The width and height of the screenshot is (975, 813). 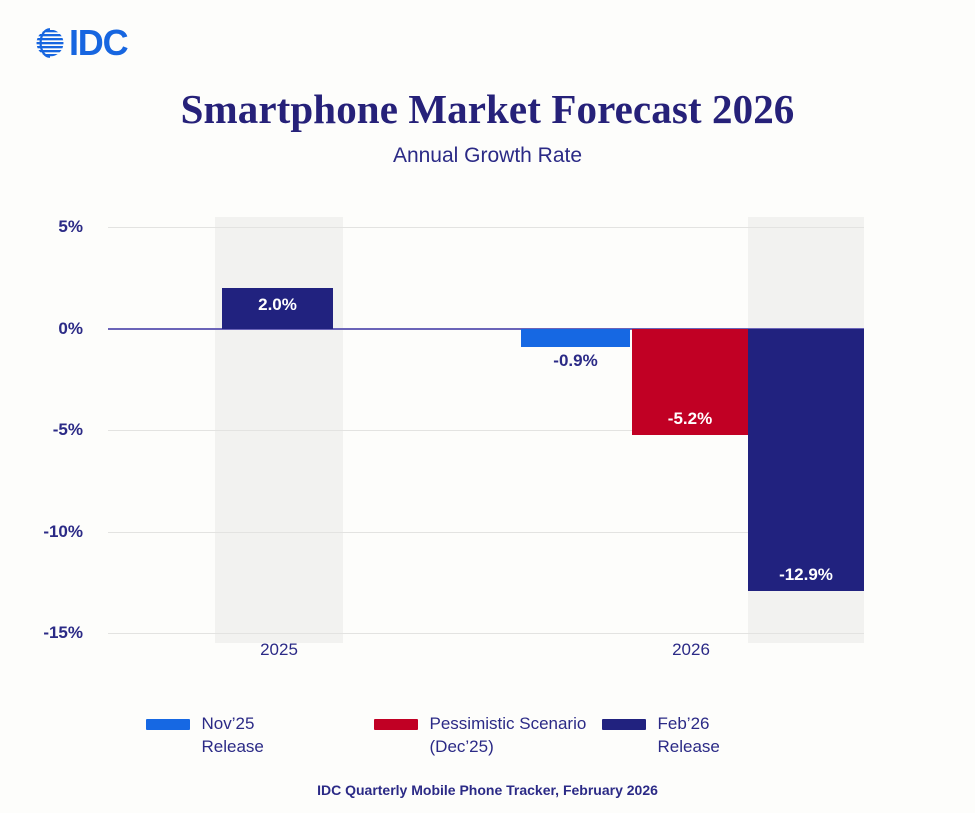 What do you see at coordinates (63, 632) in the screenshot?
I see `y-axis-label-neg15: -15%` at bounding box center [63, 632].